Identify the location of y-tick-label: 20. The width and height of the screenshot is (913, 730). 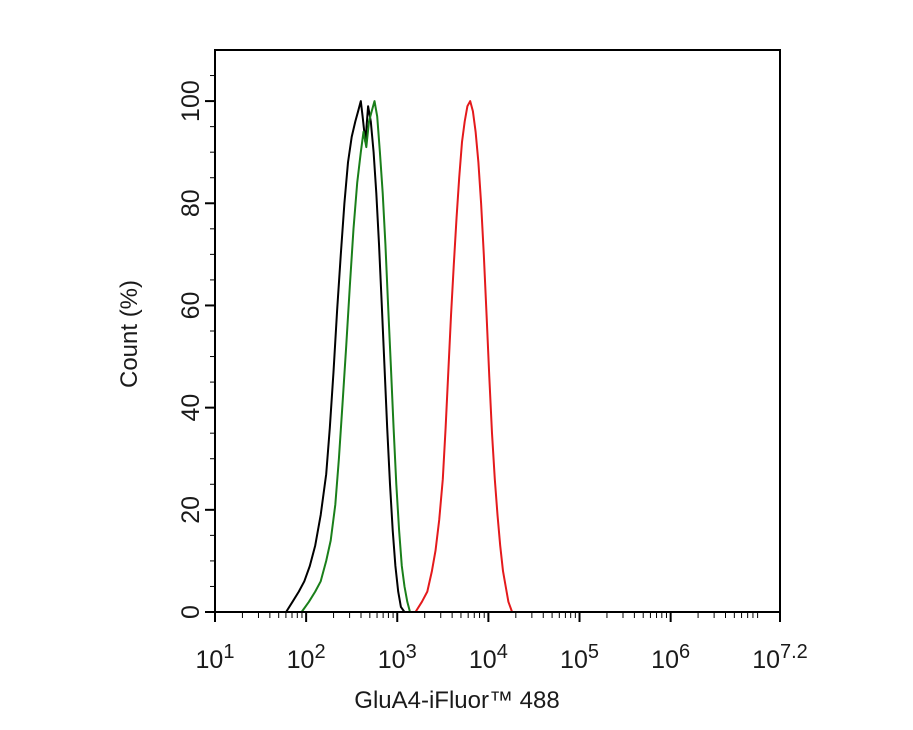
(191, 510).